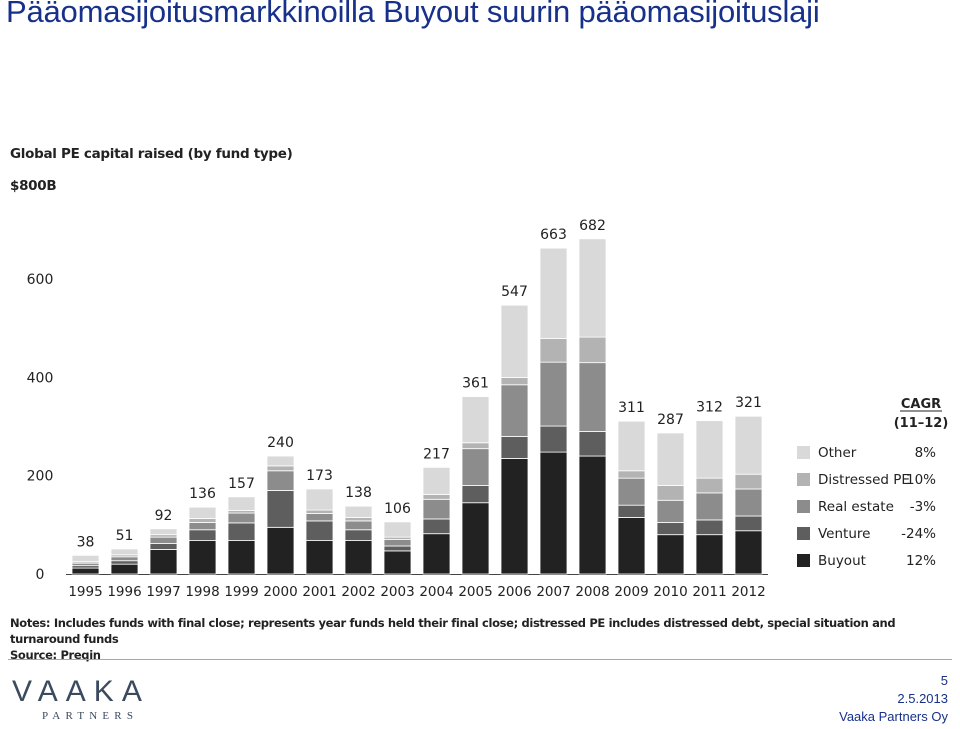 This screenshot has width=960, height=729. I want to click on x-tick-label: 2003, so click(397, 592).